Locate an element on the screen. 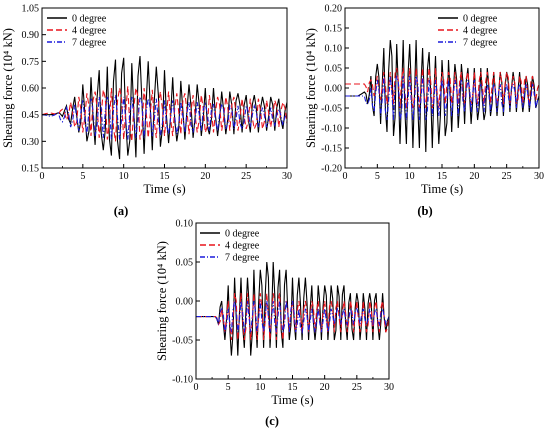 Image resolution: width=550 pixels, height=430 pixels. panel-label: (a) is located at coordinates (121, 211).